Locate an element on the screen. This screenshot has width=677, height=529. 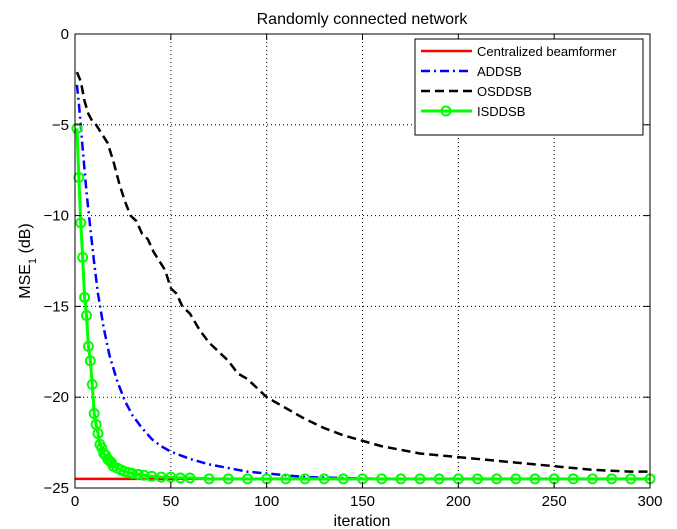
y-tick-label: −5 is located at coordinates (60, 125).